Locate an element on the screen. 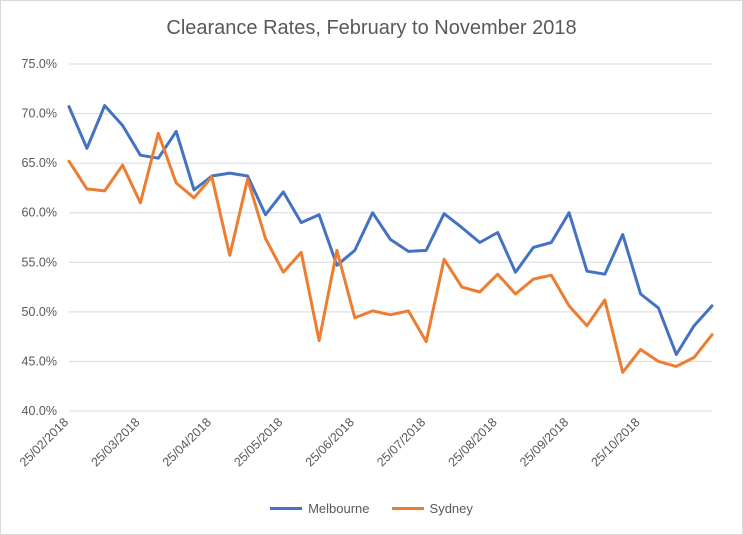 This screenshot has height=535, width=743. legend-swatch-melbourne is located at coordinates (286, 508).